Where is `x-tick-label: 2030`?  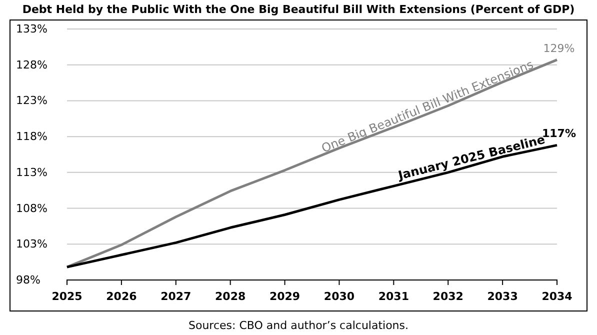 x-tick-label: 2030 is located at coordinates (339, 297).